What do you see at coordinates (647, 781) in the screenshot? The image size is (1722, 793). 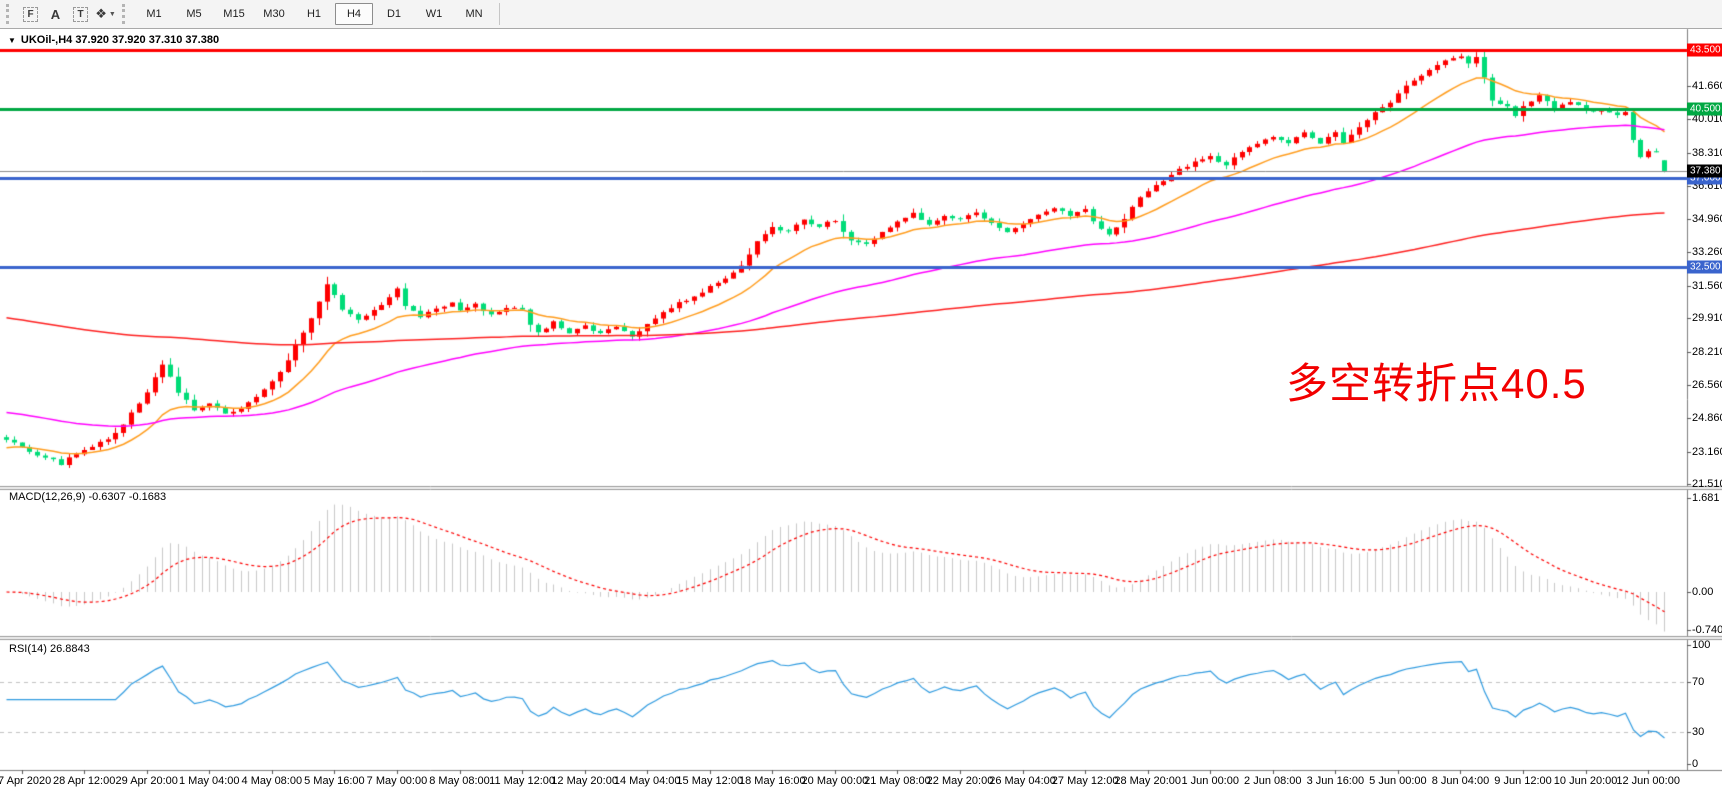 I see `time-tick-label: 14 May 04:00` at bounding box center [647, 781].